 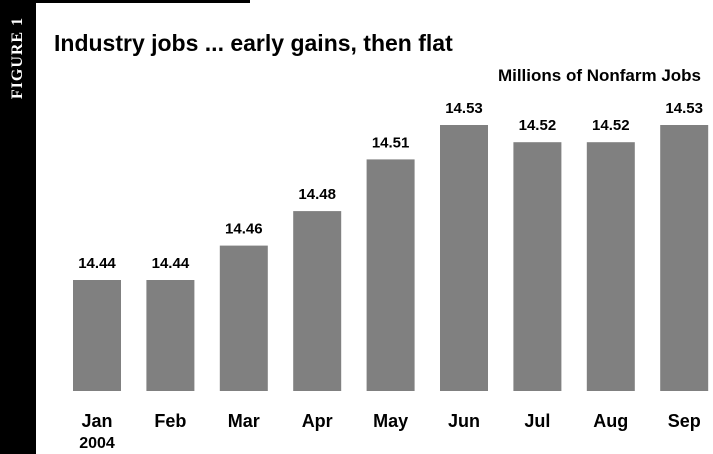 I want to click on bar-sep, so click(x=684, y=258).